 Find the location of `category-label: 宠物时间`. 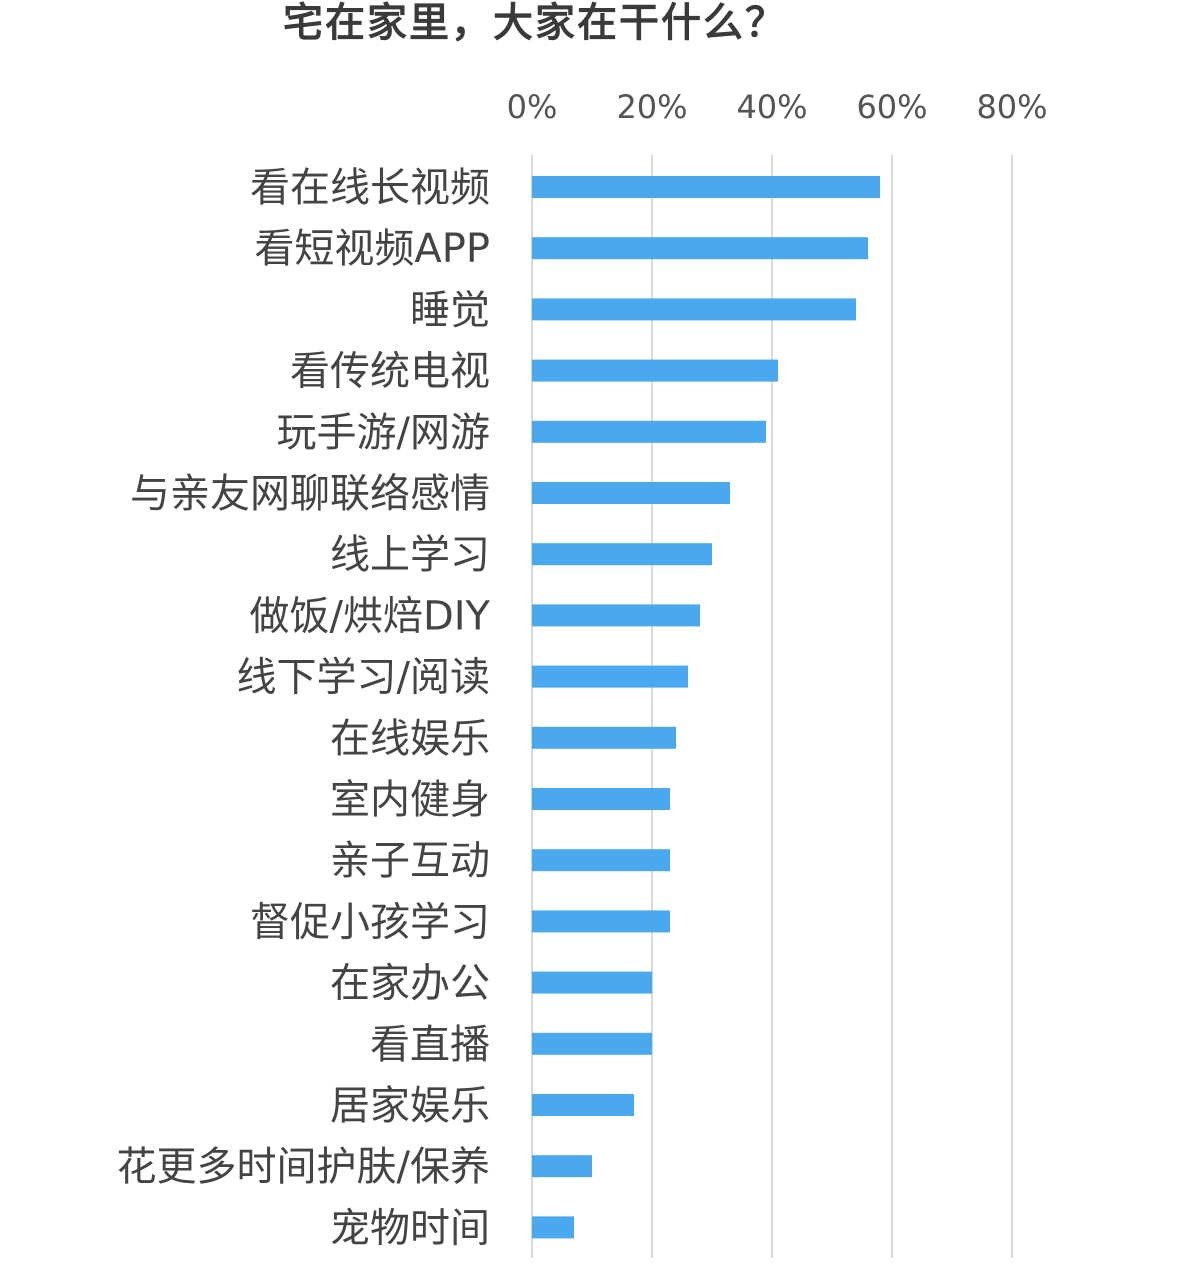

category-label: 宠物时间 is located at coordinates (410, 1228).